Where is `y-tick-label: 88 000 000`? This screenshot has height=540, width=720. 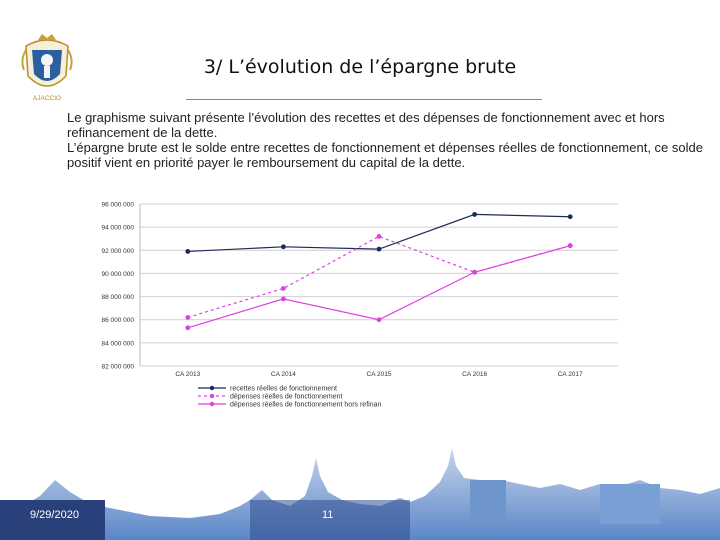
y-tick-label: 88 000 000 is located at coordinates (117, 297).